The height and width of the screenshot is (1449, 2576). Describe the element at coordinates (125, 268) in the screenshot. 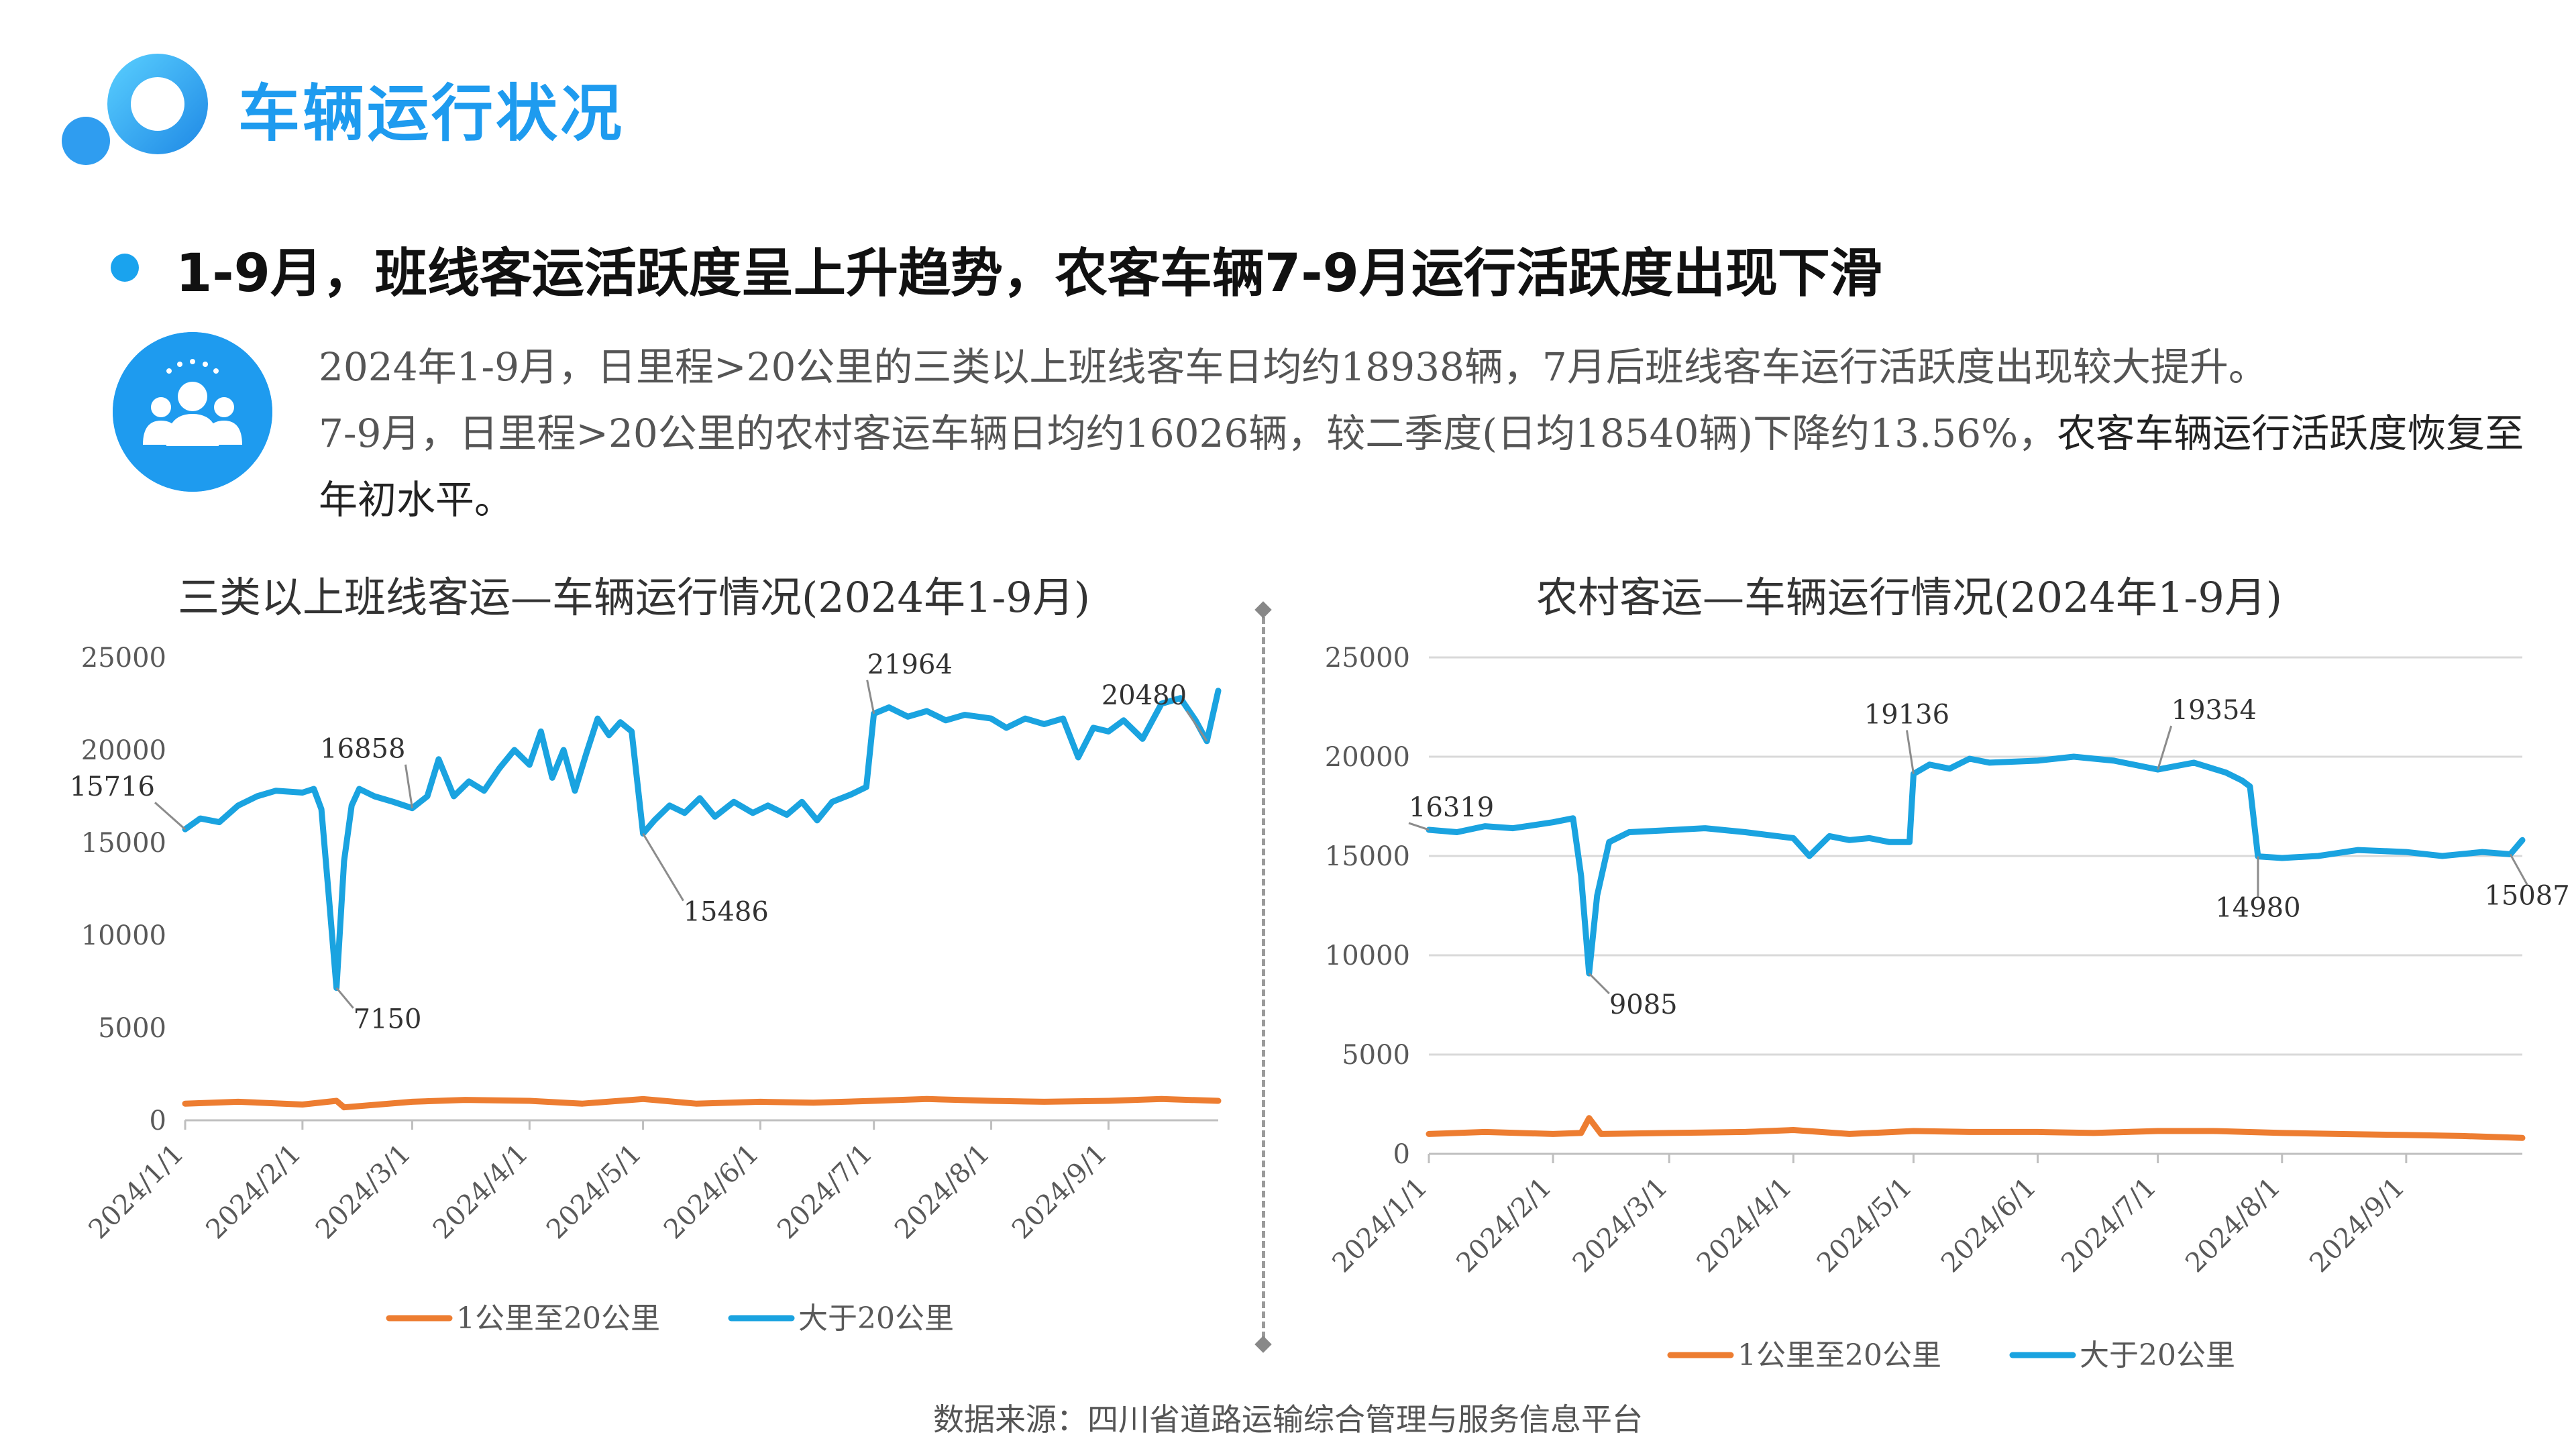

I see `bullet-dot-icon` at that location.